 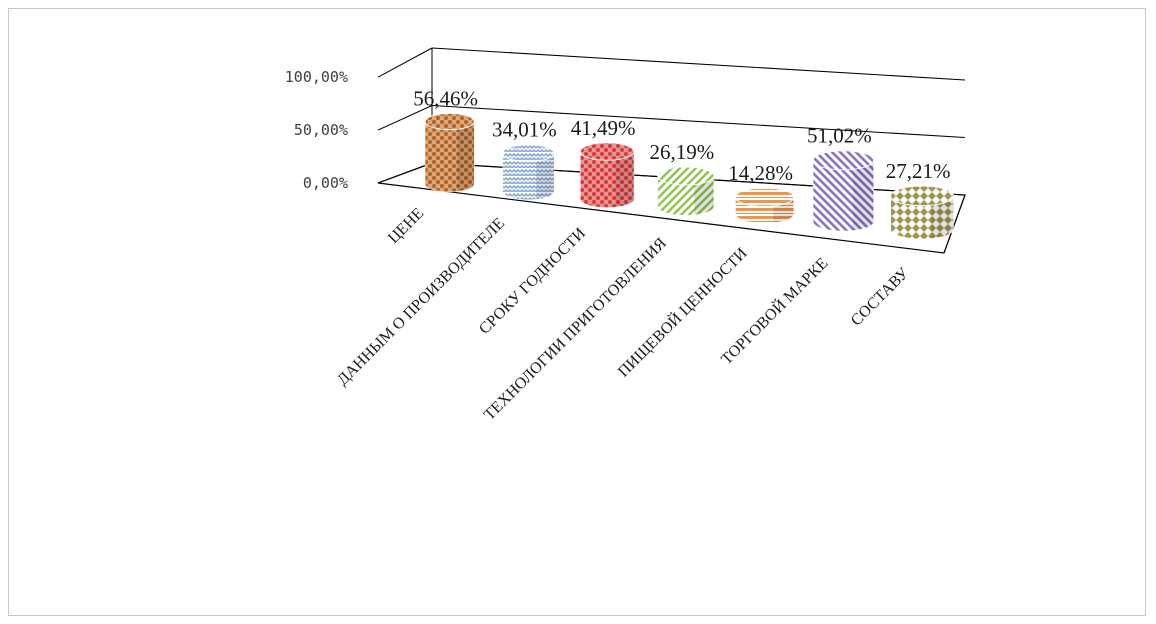 What do you see at coordinates (839, 136) in the screenshot?
I see `data-label: 51,02%` at bounding box center [839, 136].